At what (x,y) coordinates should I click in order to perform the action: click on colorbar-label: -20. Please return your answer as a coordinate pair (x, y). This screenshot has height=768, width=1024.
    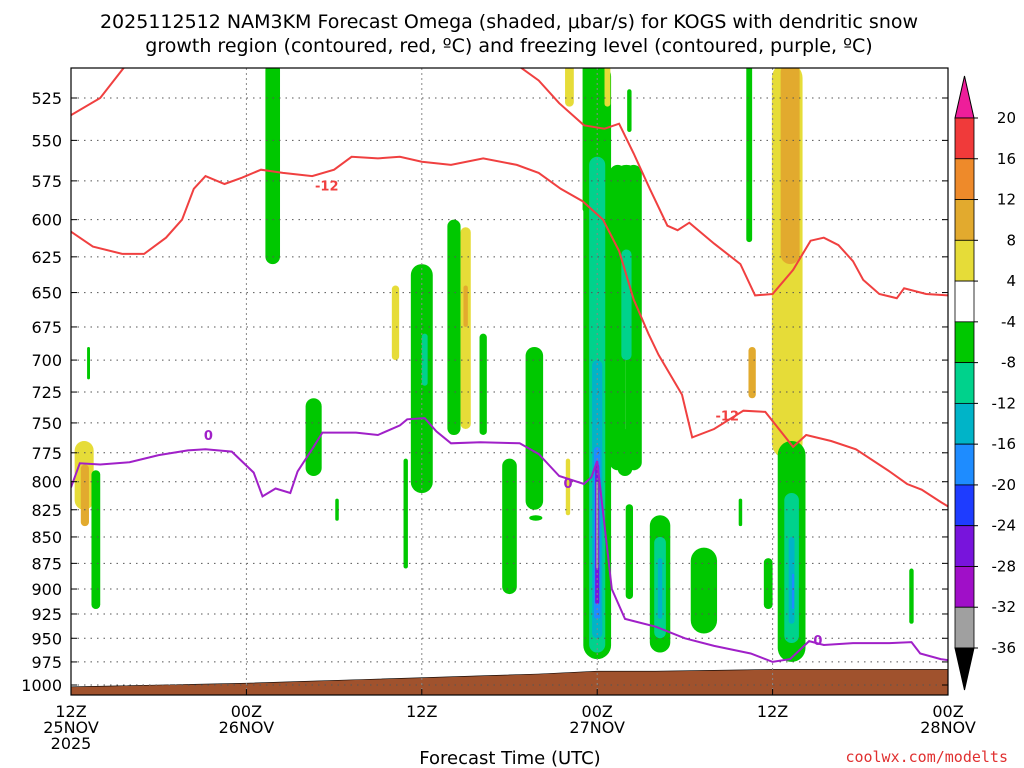
    Looking at the image, I should click on (1004, 485).